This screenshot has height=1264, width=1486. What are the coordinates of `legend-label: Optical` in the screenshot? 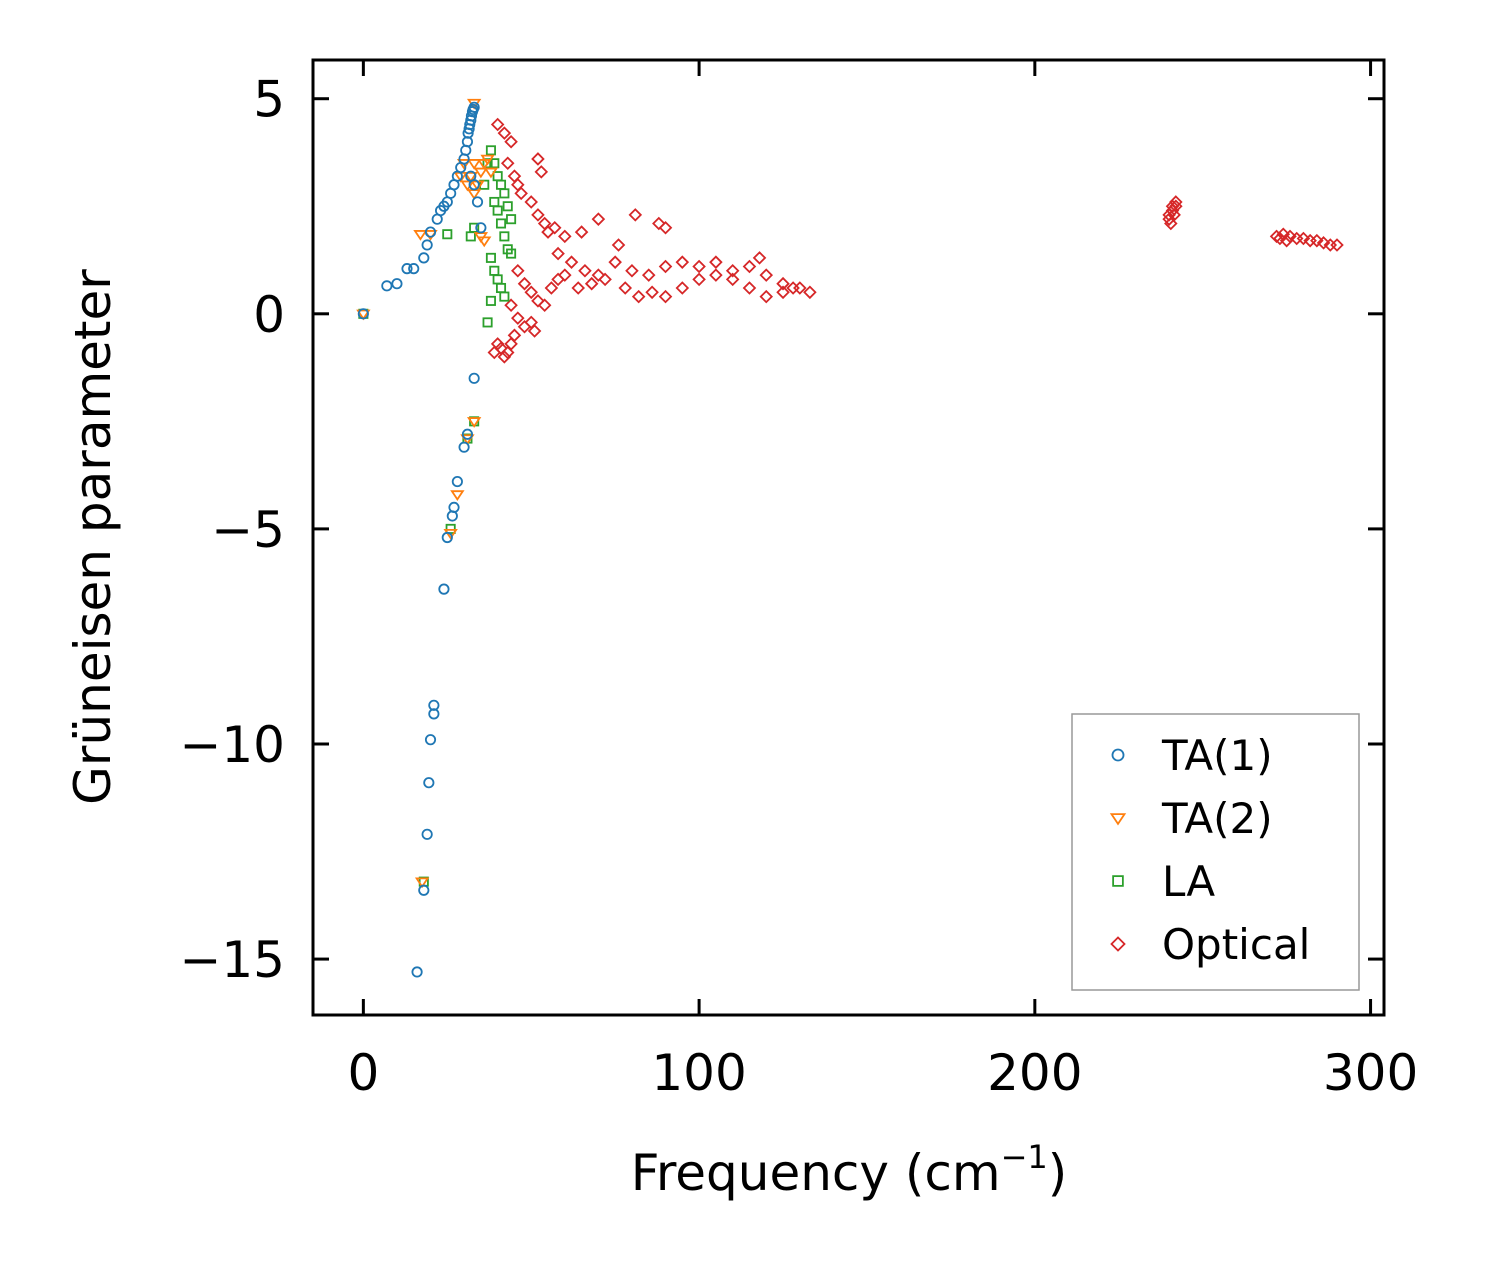 It's located at (1236, 944).